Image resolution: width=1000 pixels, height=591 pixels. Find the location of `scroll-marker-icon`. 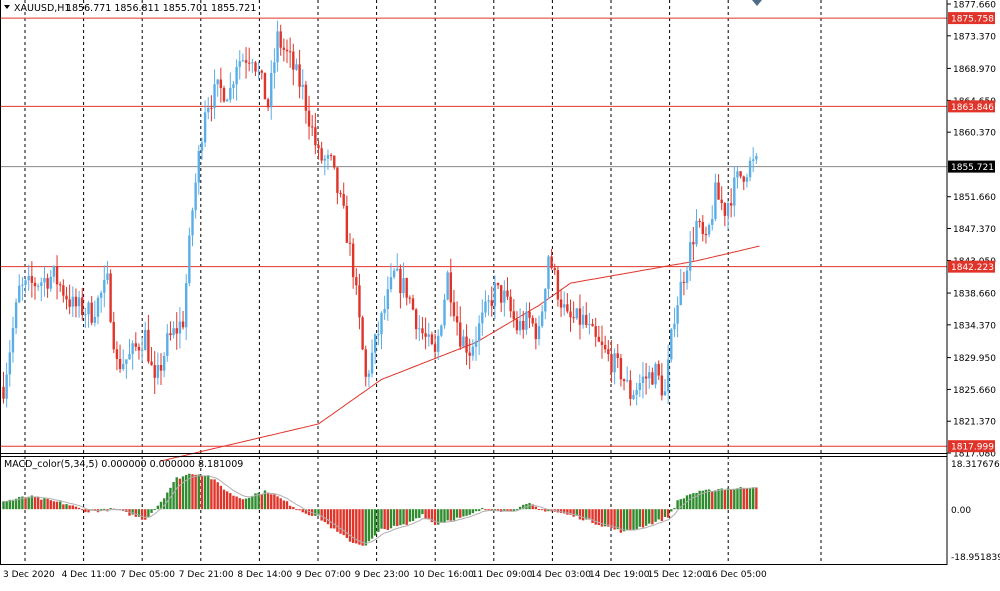

scroll-marker-icon is located at coordinates (757, 3).